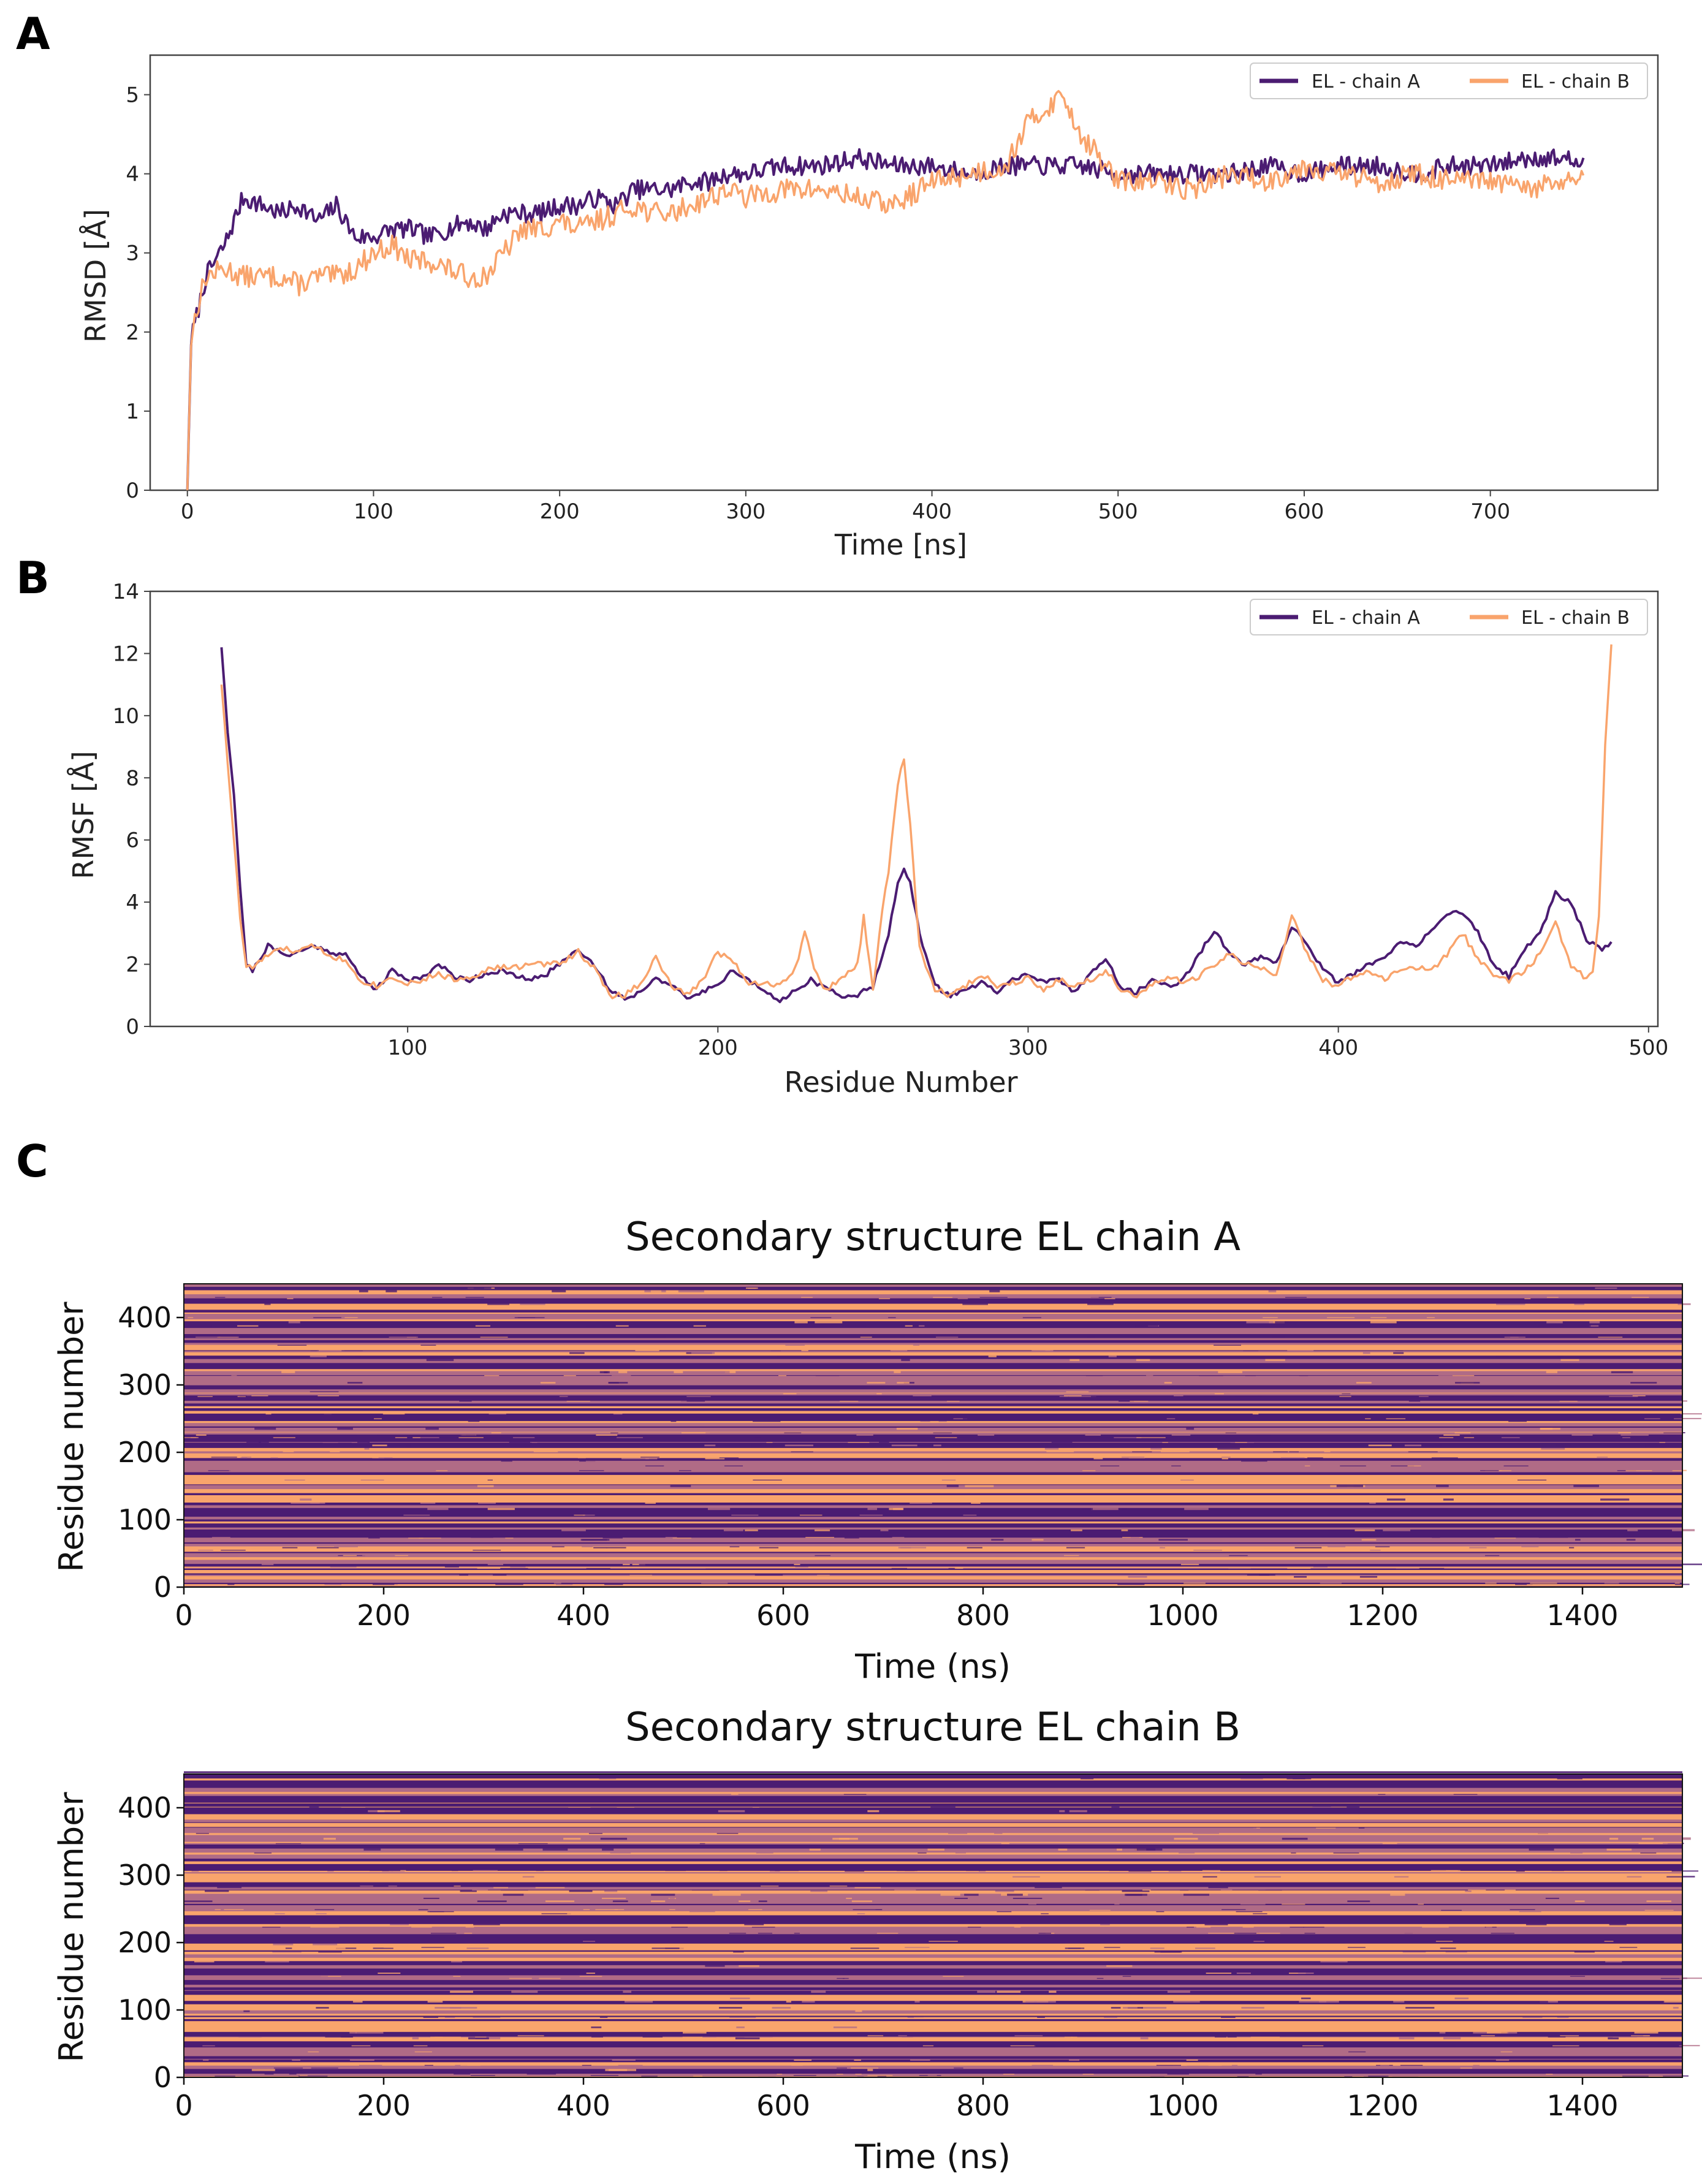 The height and width of the screenshot is (2184, 1702). I want to click on plot-ss-a-x-tick-label: 400, so click(583, 1615).